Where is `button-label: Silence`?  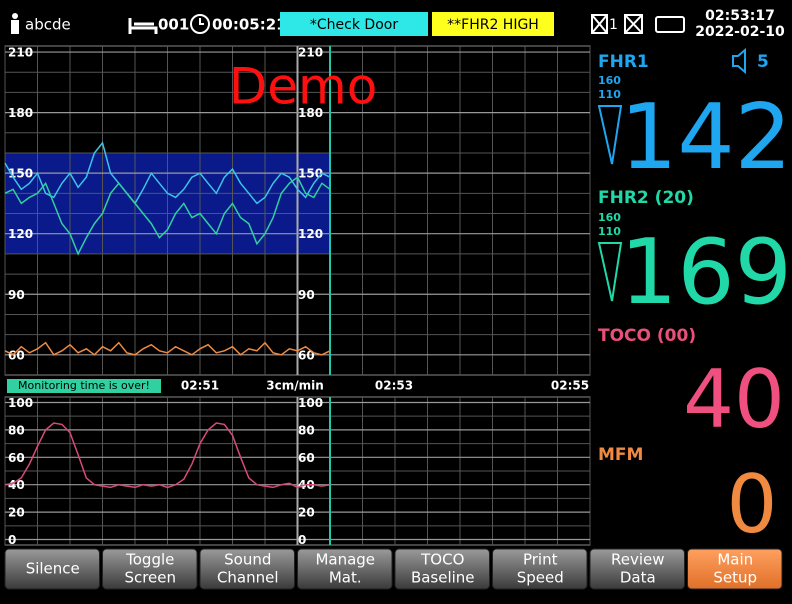
button-label: Silence is located at coordinates (53, 569).